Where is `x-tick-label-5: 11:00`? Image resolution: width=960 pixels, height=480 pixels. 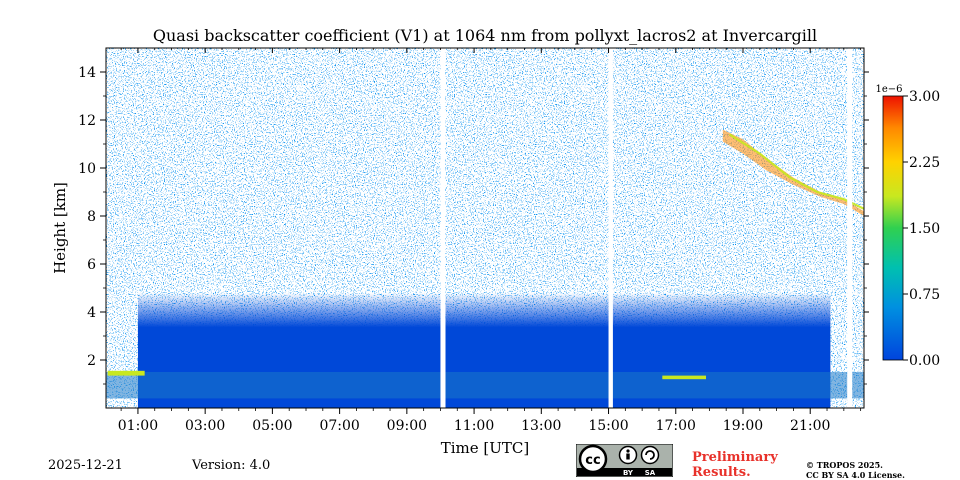 x-tick-label-5: 11:00 is located at coordinates (474, 426).